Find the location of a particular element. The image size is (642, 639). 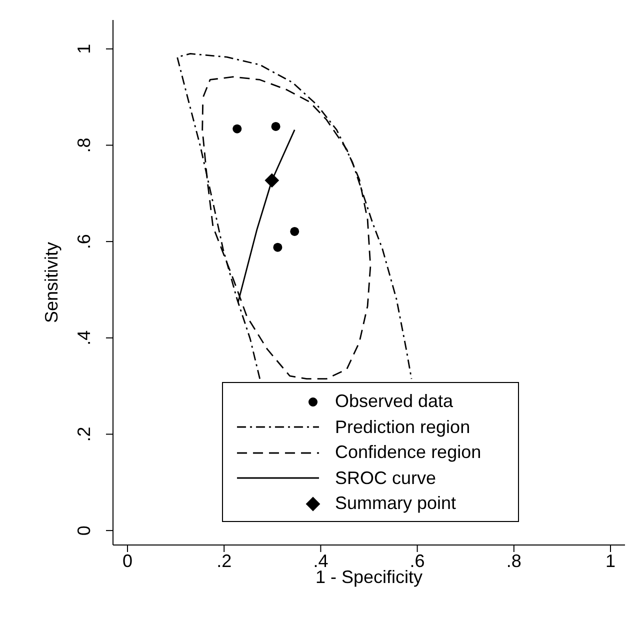

legend-label: Summary point is located at coordinates (395, 503).